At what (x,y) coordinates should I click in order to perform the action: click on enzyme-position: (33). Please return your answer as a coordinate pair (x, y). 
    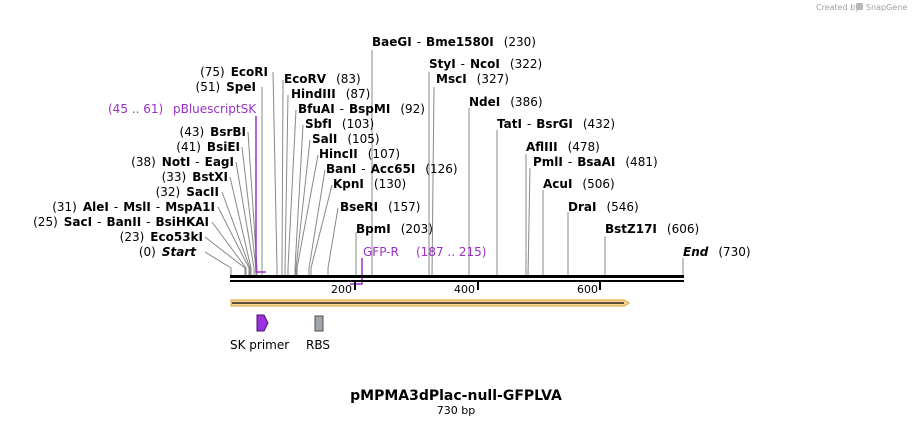
    Looking at the image, I should click on (174, 177).